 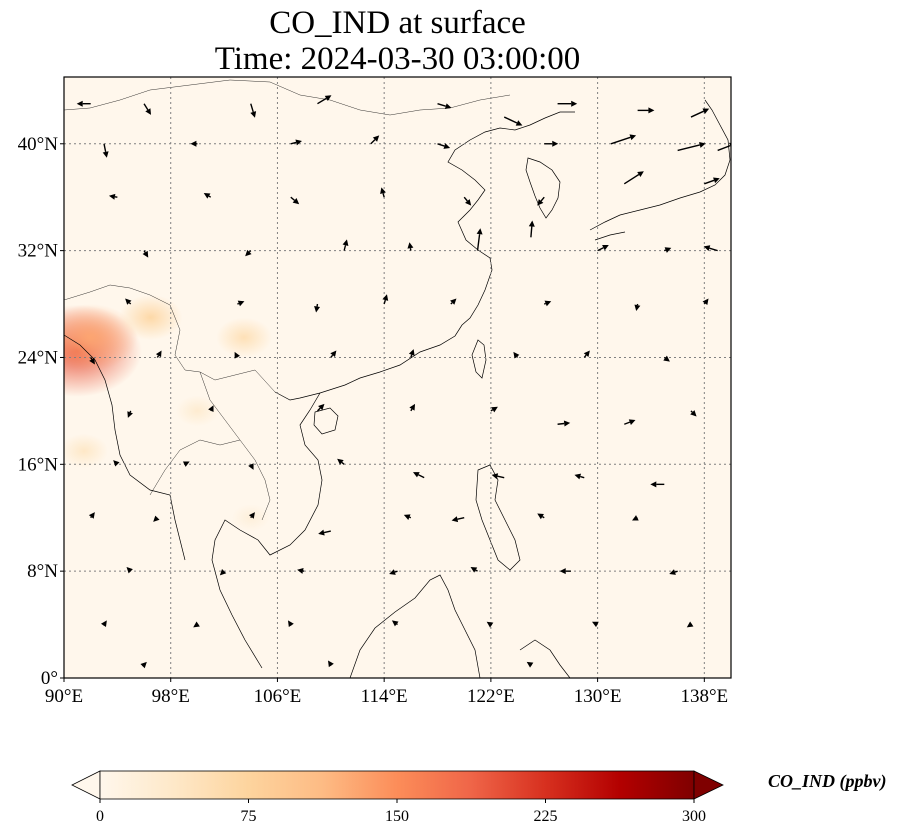 I want to click on x-tick-label: 130°E, so click(x=598, y=696).